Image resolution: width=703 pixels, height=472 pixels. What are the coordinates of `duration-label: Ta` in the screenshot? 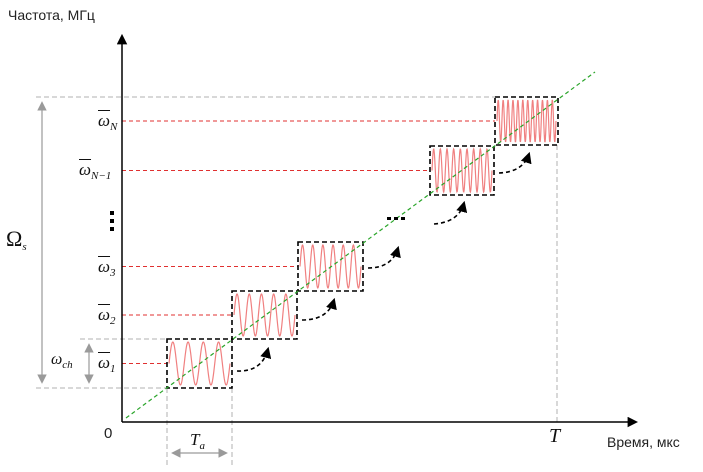 It's located at (197, 441).